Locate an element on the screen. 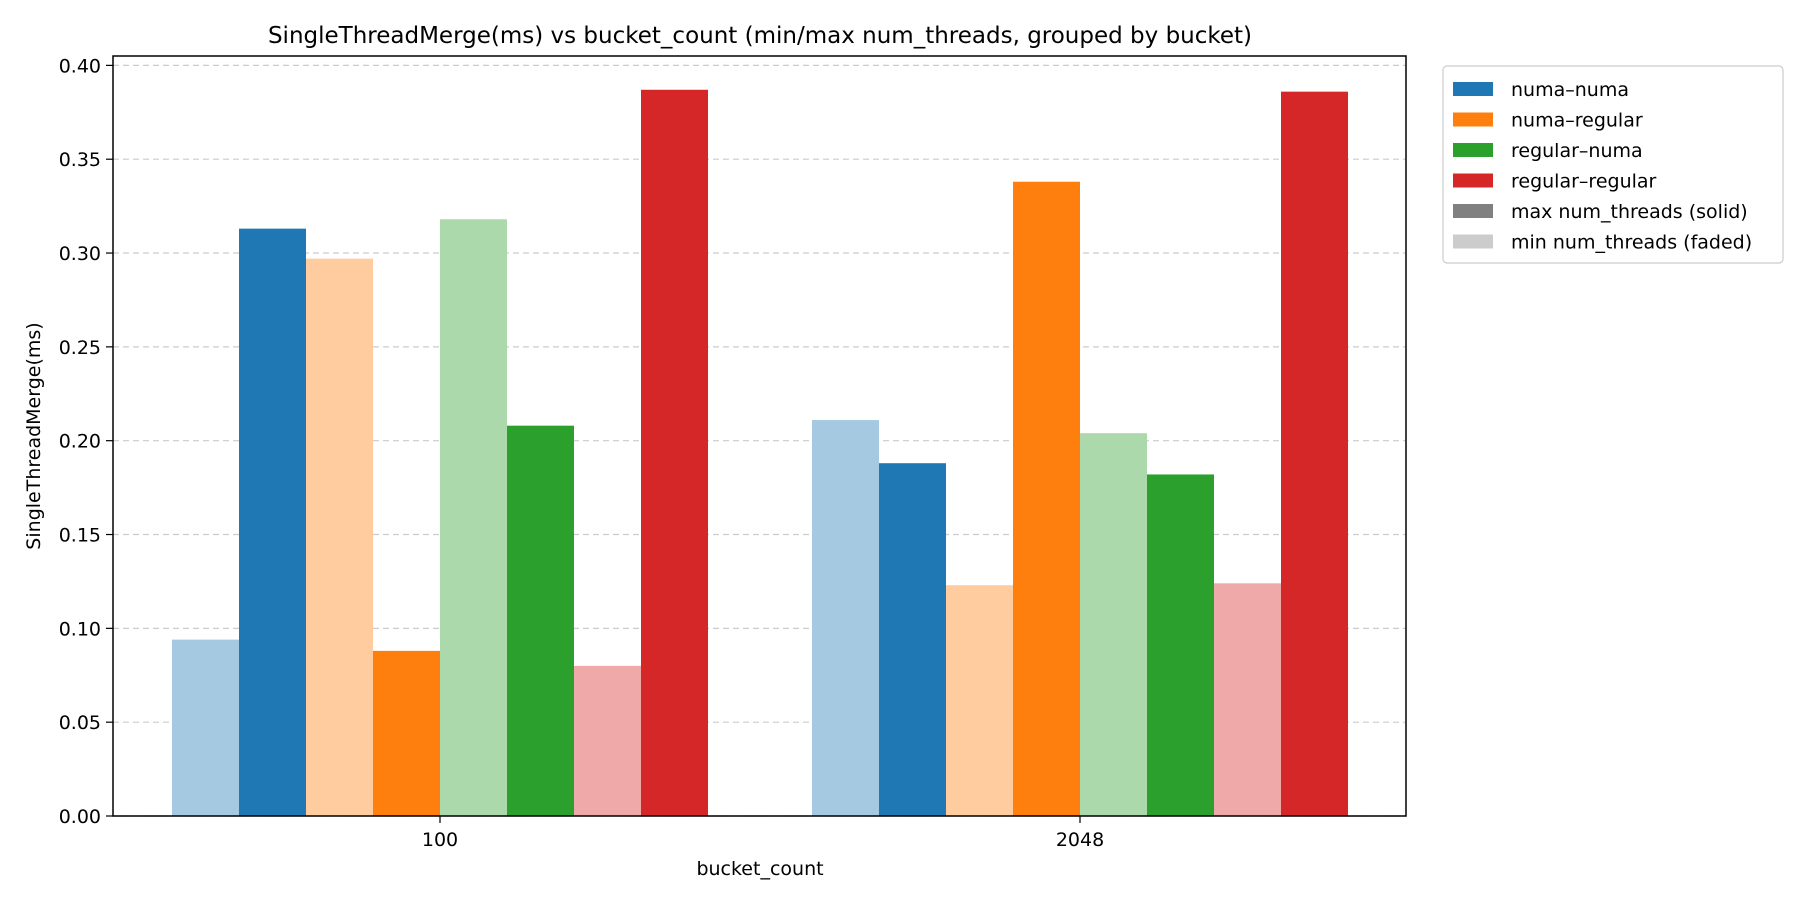 Image resolution: width=1800 pixels, height=900 pixels. legend-label: regular–regular is located at coordinates (1584, 182).